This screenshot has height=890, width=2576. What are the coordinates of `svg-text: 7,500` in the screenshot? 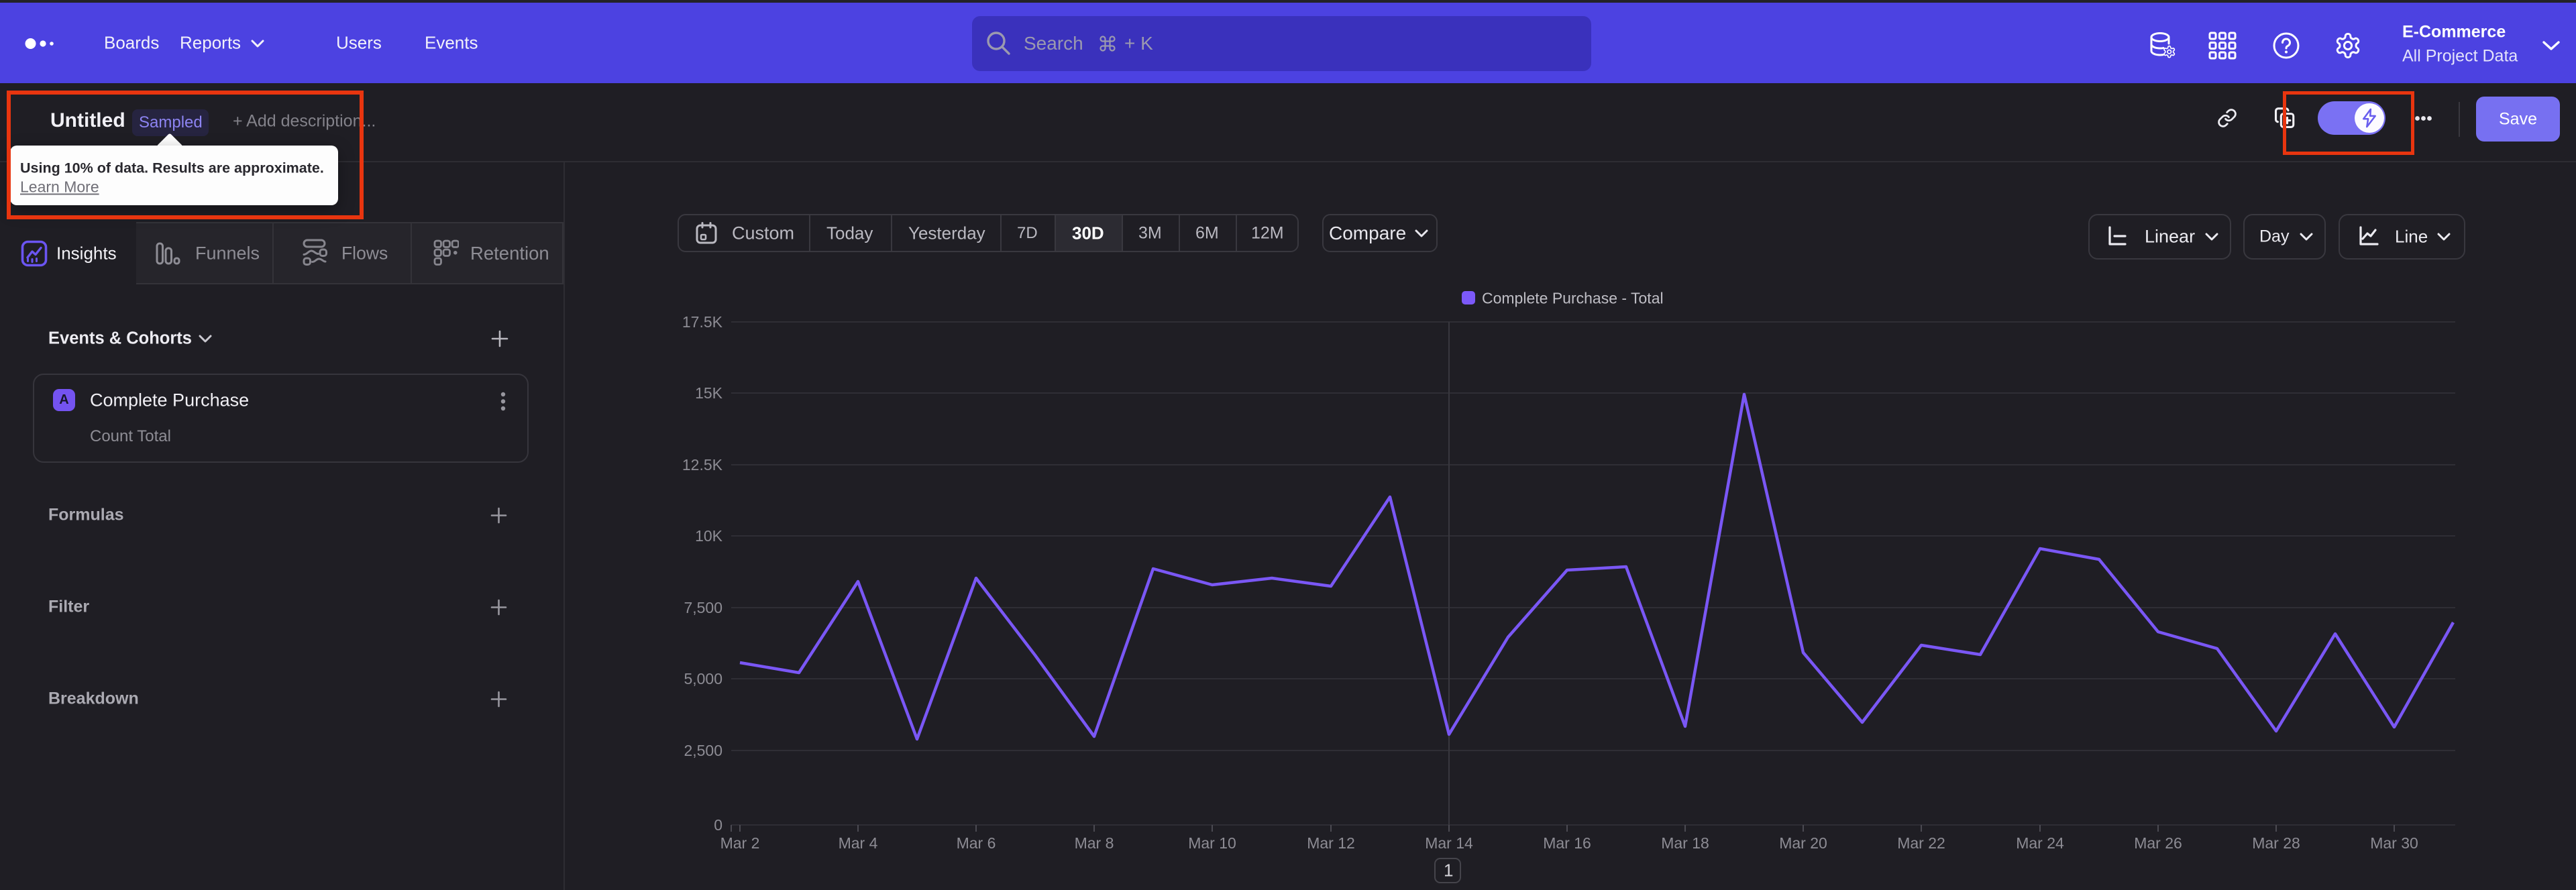 It's located at (703, 607).